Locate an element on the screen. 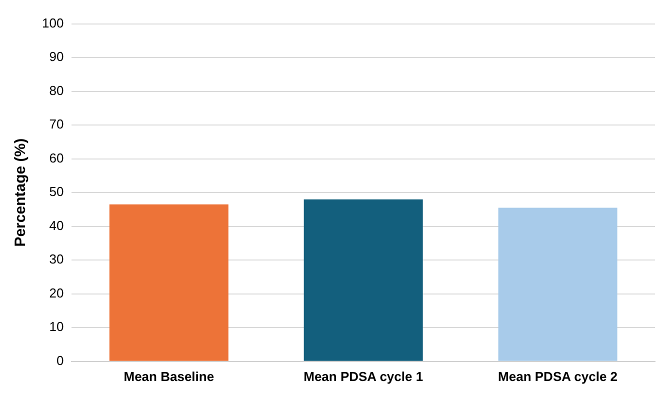 This screenshot has height=401, width=669. y-tick-label: 0 is located at coordinates (60, 360).